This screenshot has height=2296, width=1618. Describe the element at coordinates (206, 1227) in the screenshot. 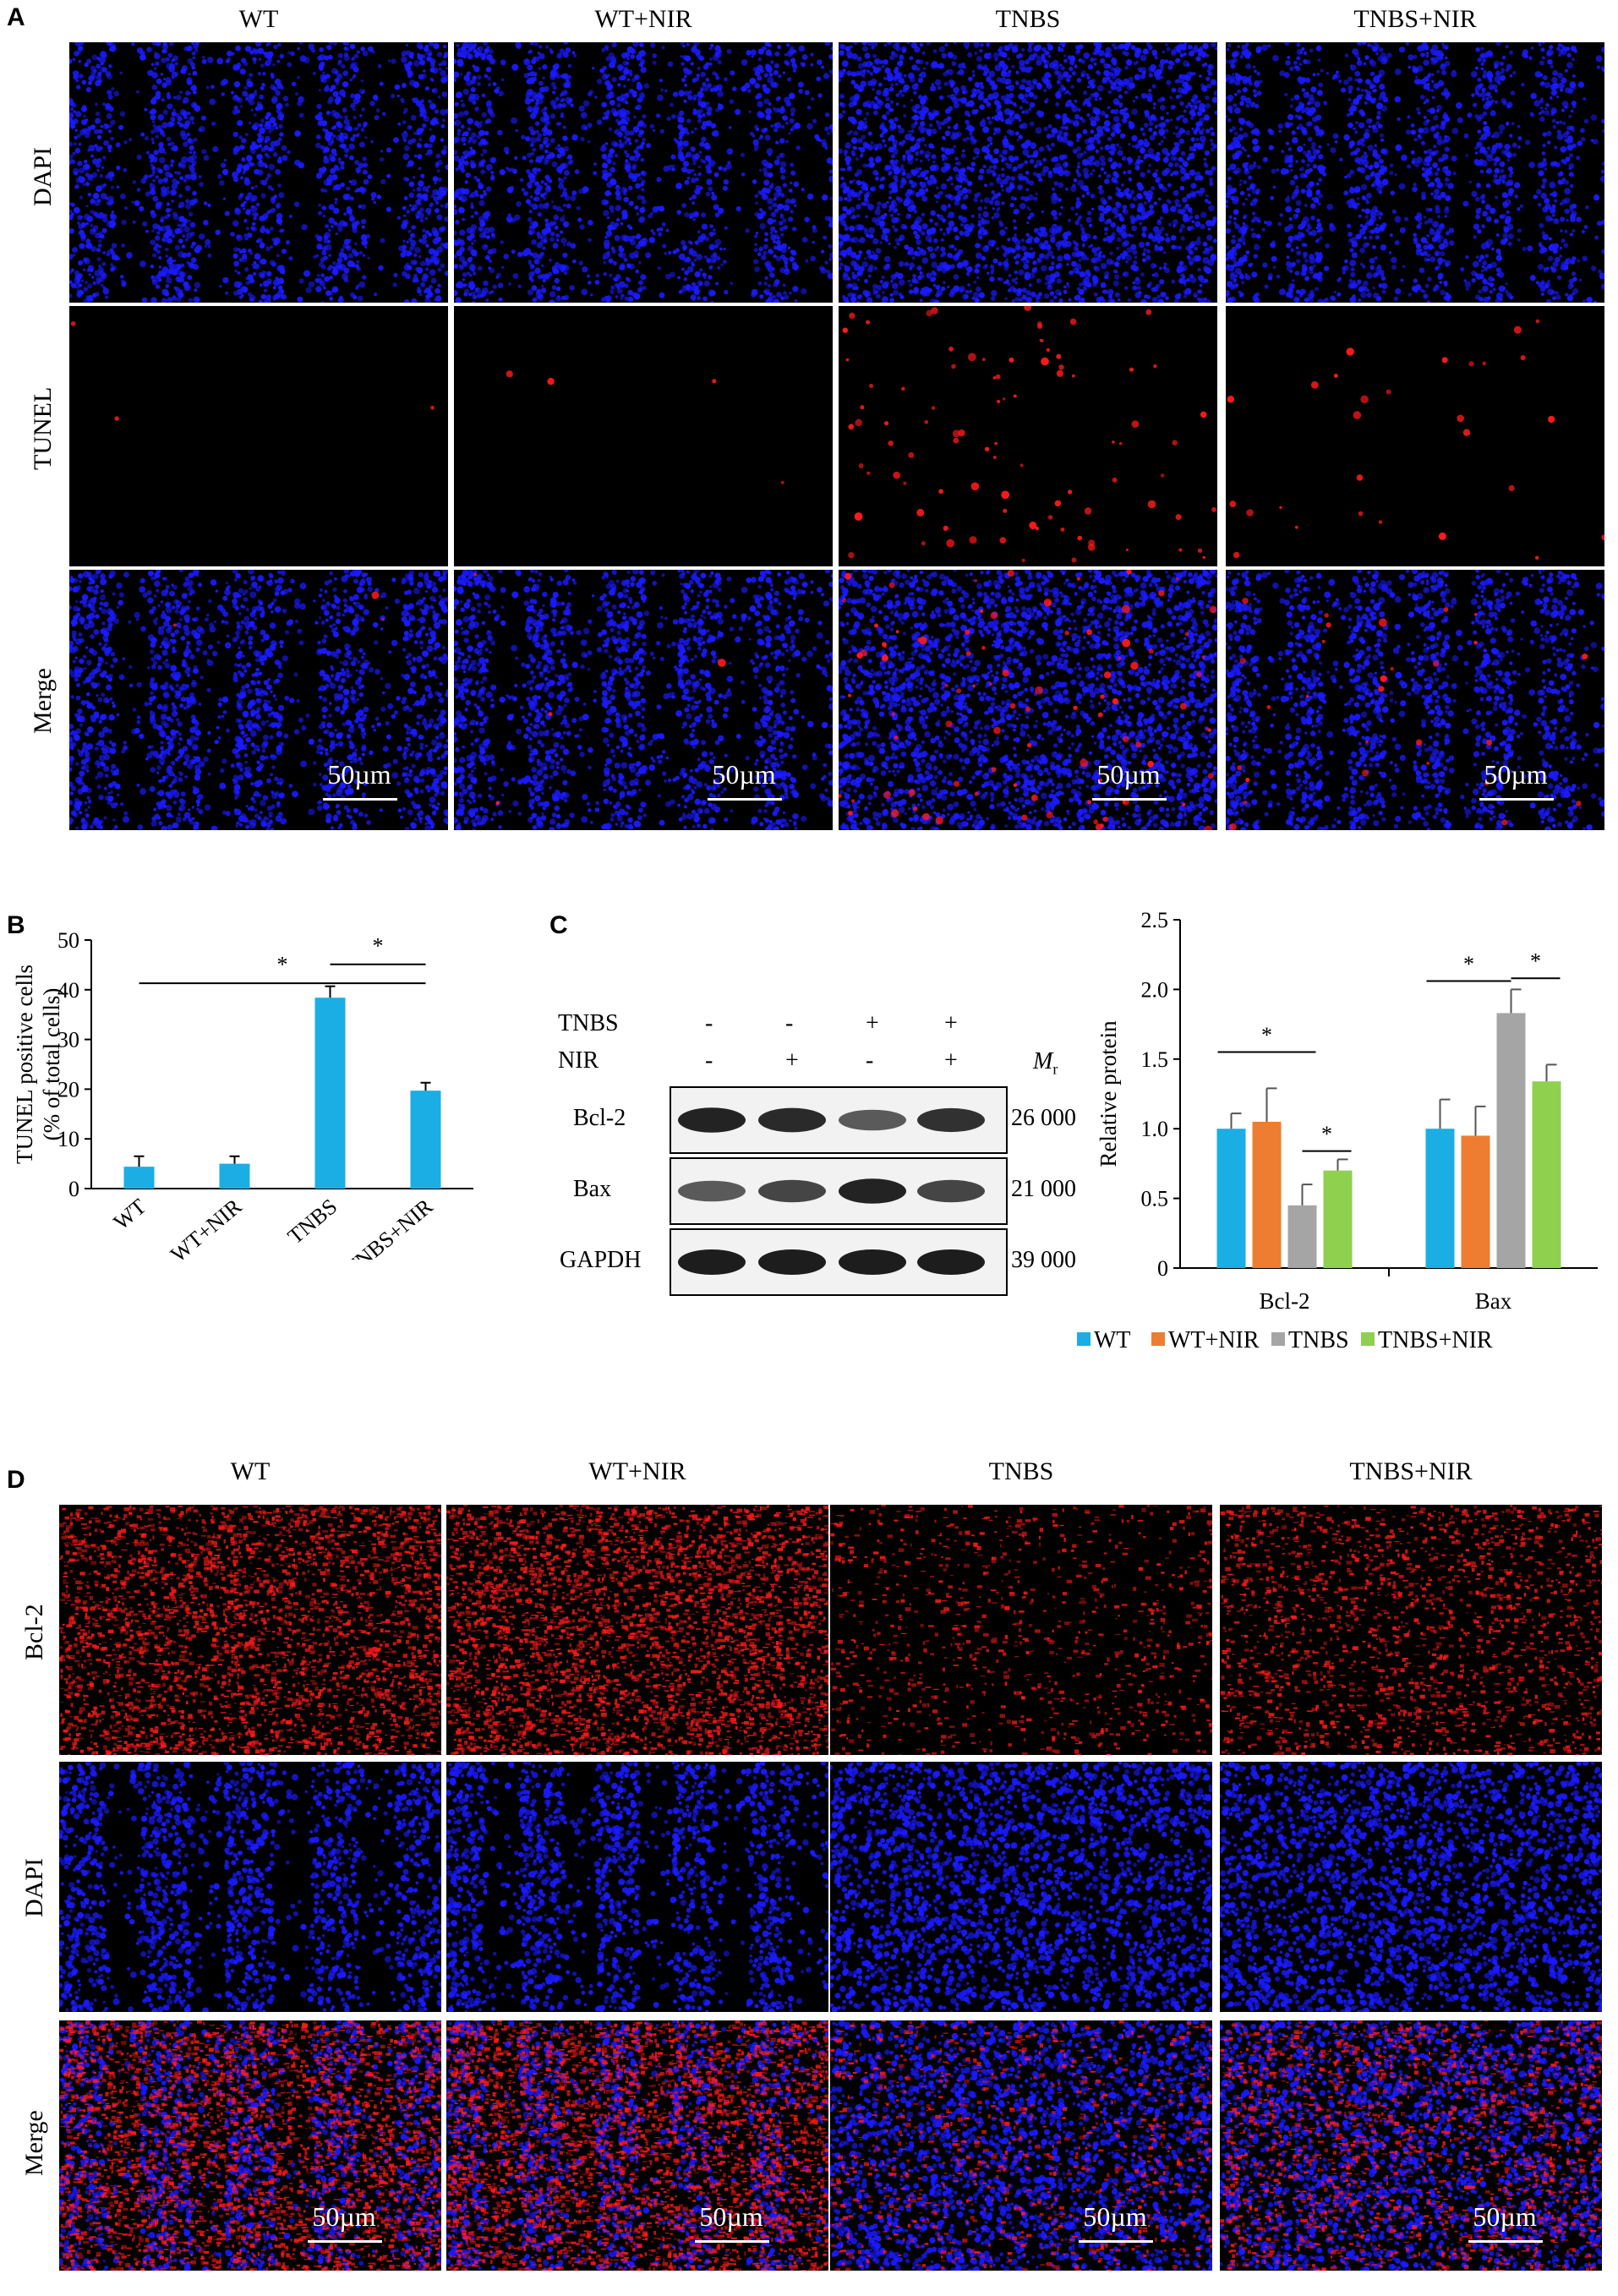

I see `x-tick-label-wt-nir: WT+NIR` at that location.